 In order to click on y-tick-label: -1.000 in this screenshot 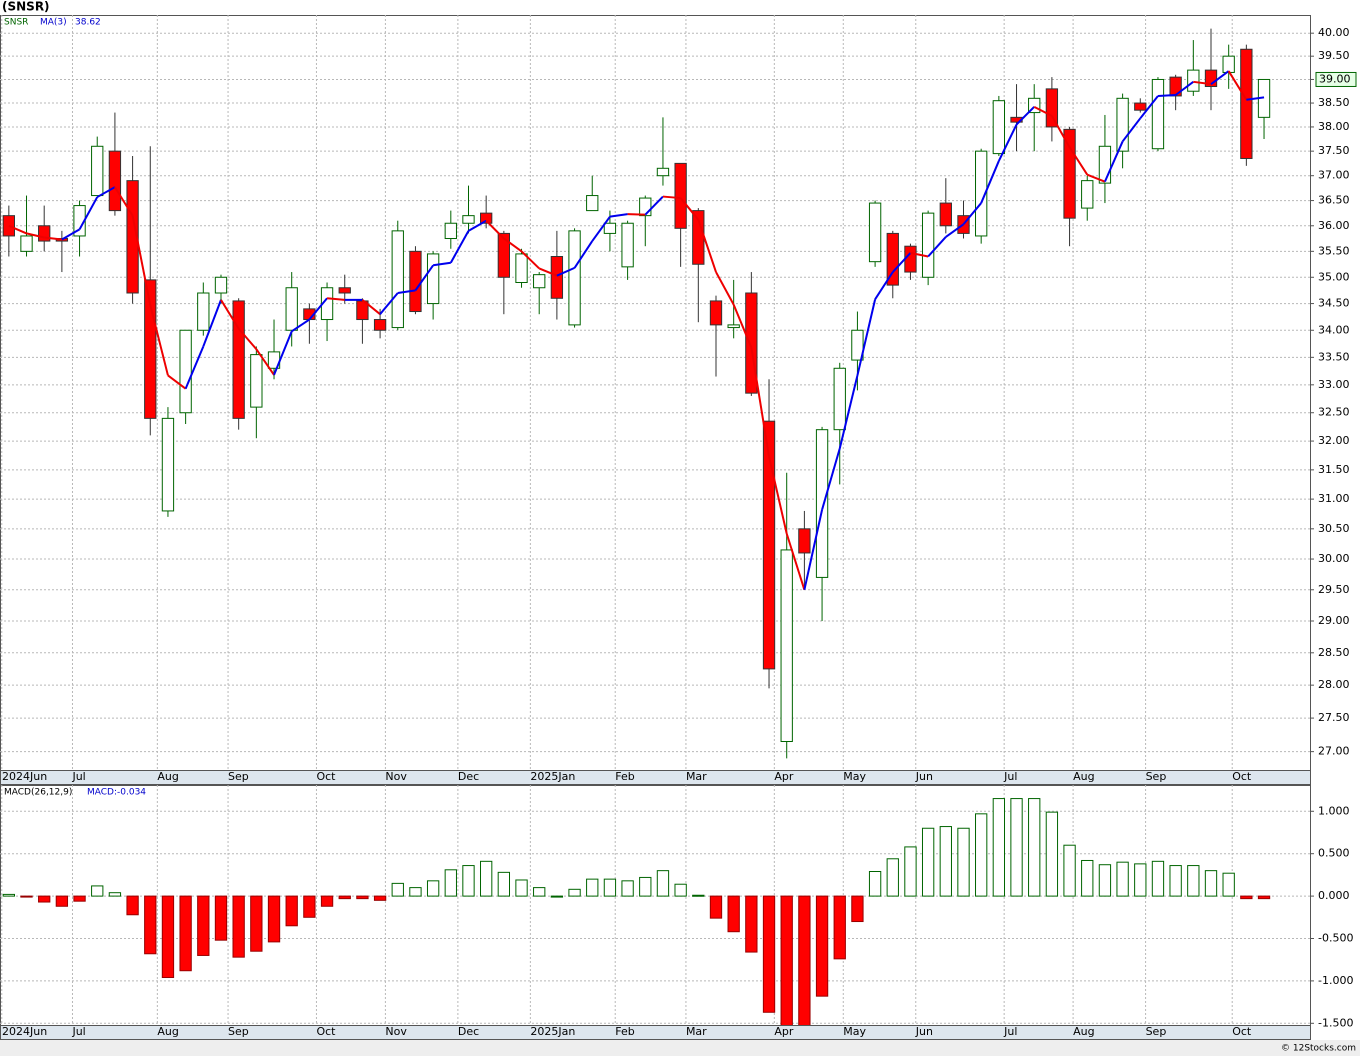, I will do `click(1335, 980)`.